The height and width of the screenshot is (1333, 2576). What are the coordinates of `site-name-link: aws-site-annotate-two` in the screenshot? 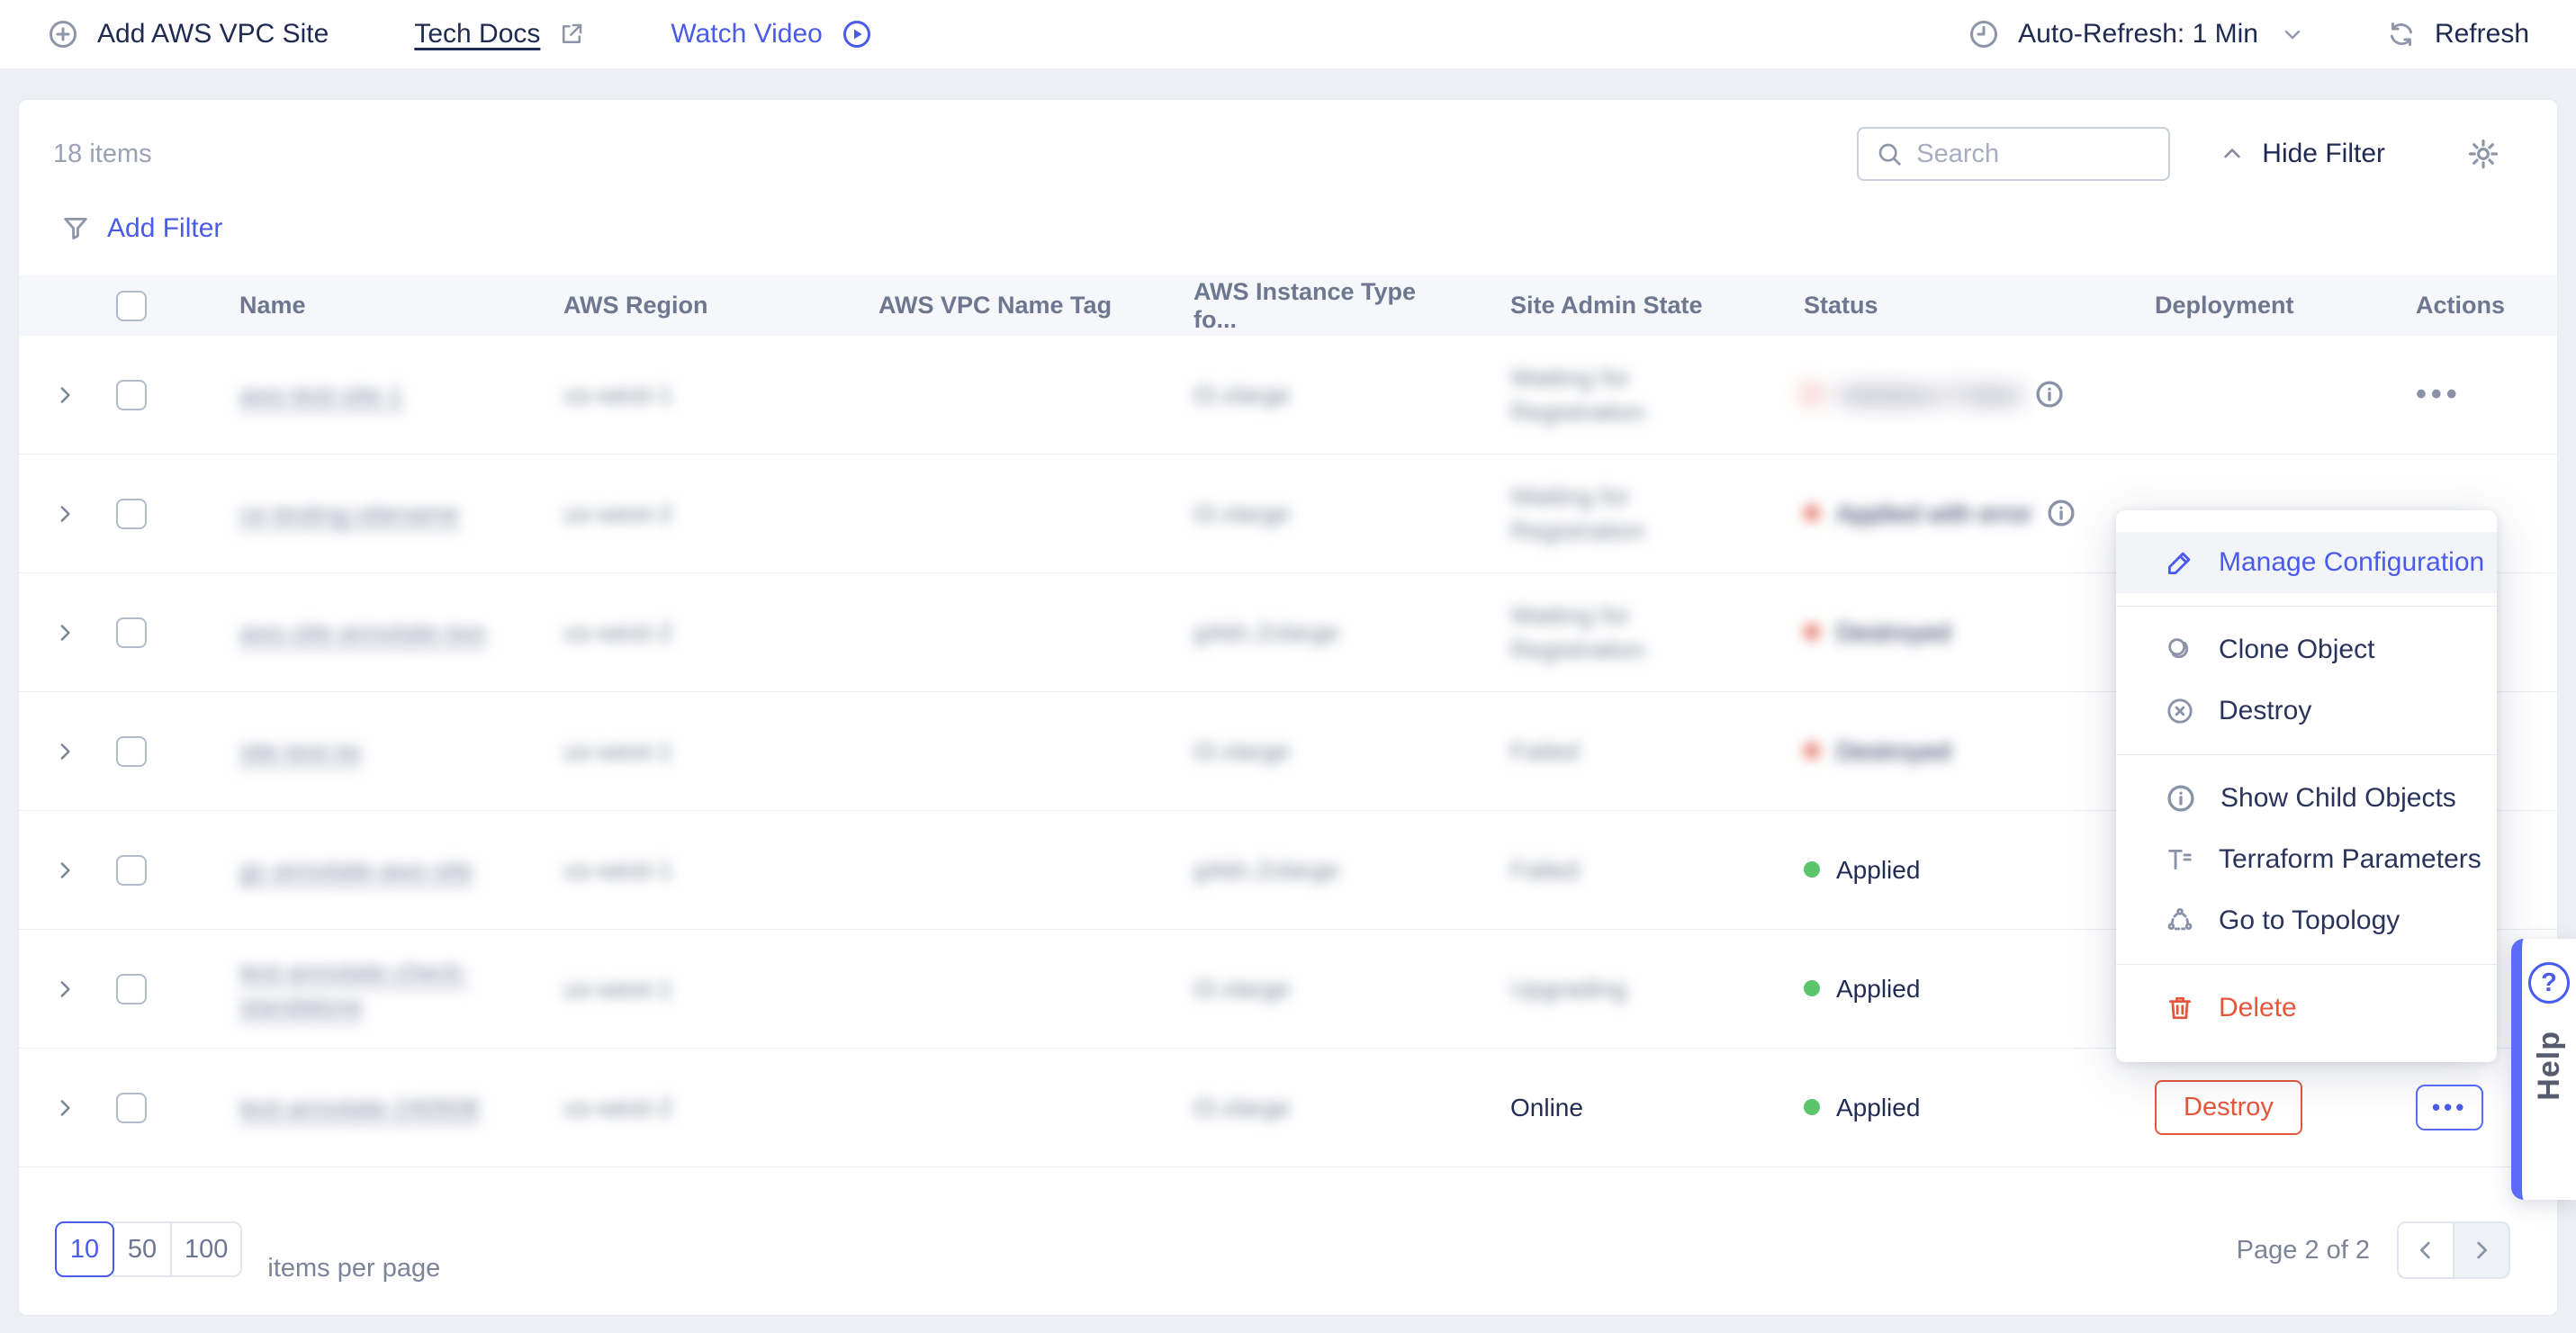 It's located at (362, 631).